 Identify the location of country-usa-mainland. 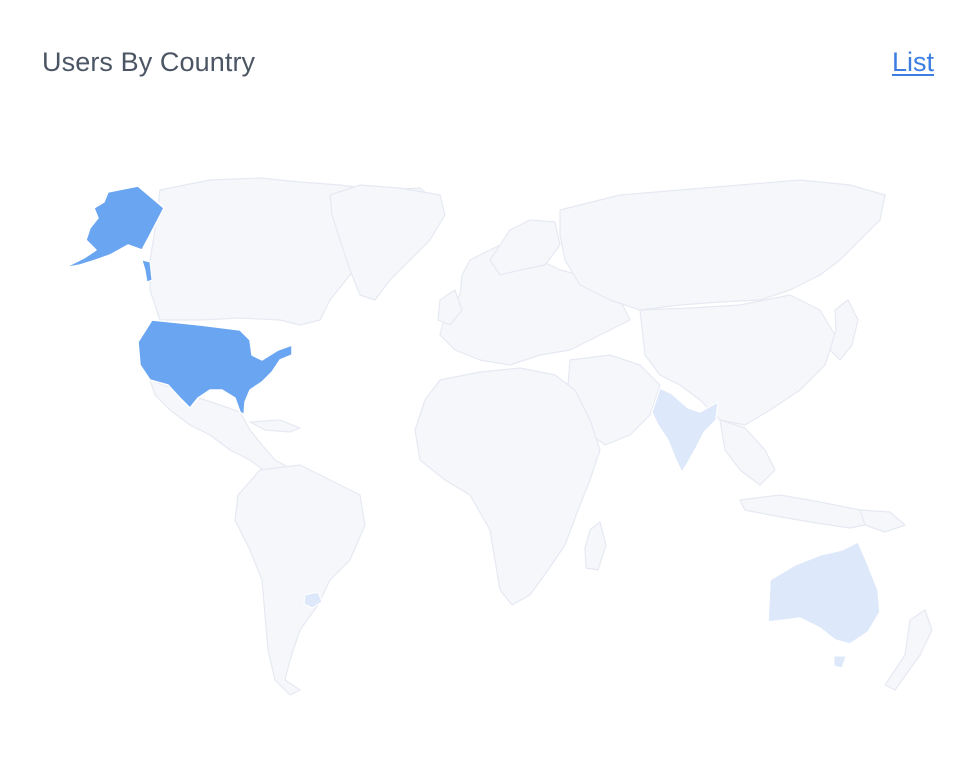
(215, 367).